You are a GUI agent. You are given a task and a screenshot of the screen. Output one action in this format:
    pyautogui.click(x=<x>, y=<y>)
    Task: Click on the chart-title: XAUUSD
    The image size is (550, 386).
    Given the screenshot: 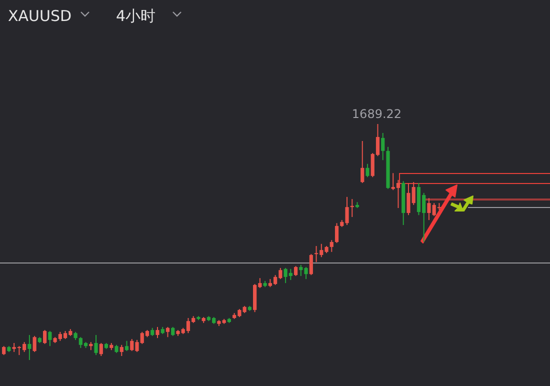 What is the action you would take?
    pyautogui.click(x=40, y=16)
    